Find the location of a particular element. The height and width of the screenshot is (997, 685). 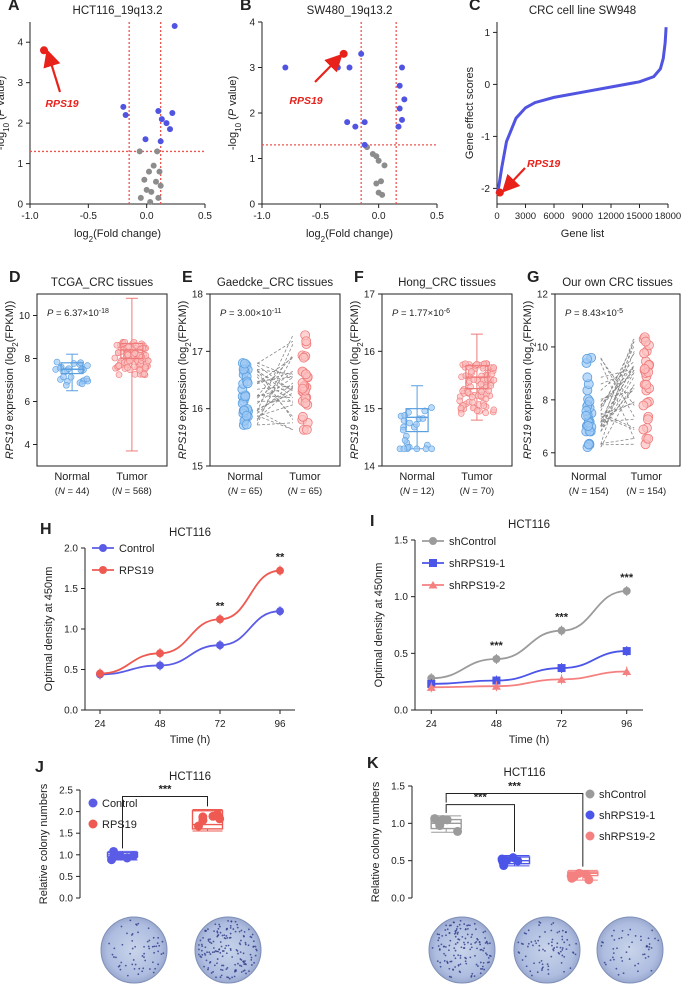

y-tick-label: 4 is located at coordinates (252, 23).